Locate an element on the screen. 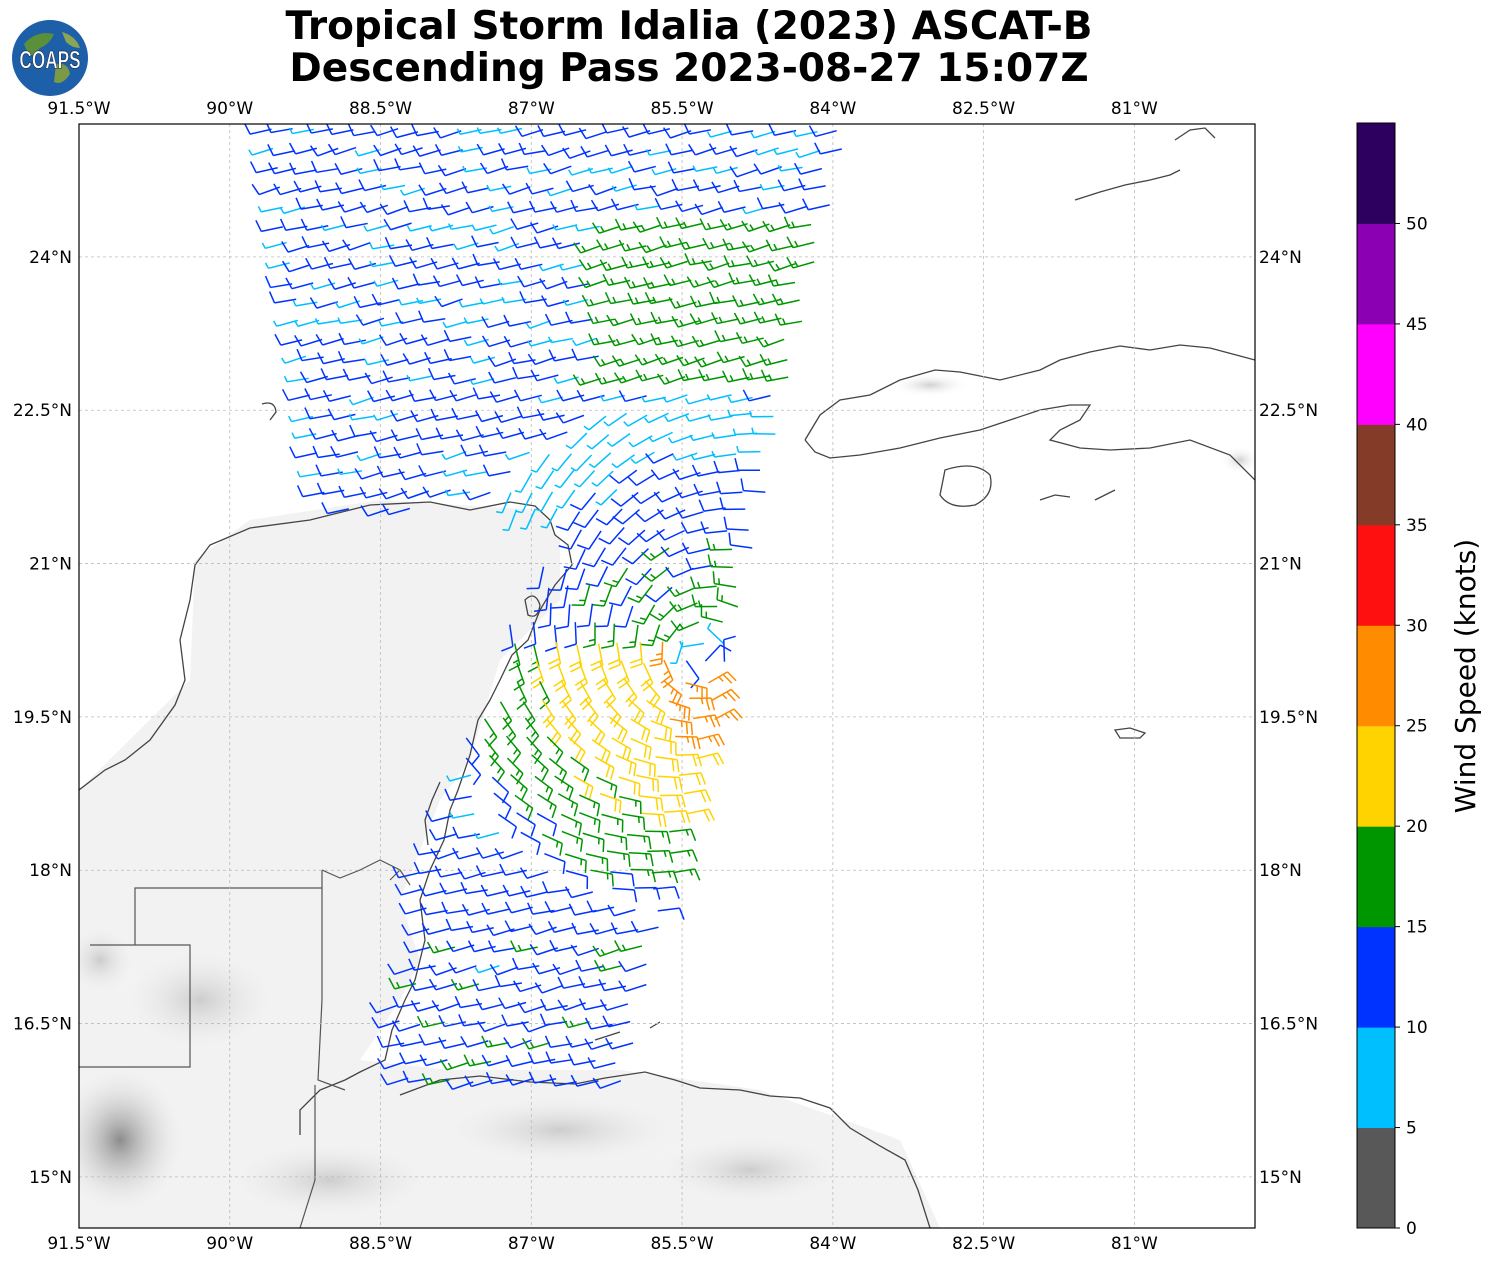 Image resolution: width=1494 pixels, height=1264 pixels. colorbar-tick-5: 25 is located at coordinates (1417, 727).